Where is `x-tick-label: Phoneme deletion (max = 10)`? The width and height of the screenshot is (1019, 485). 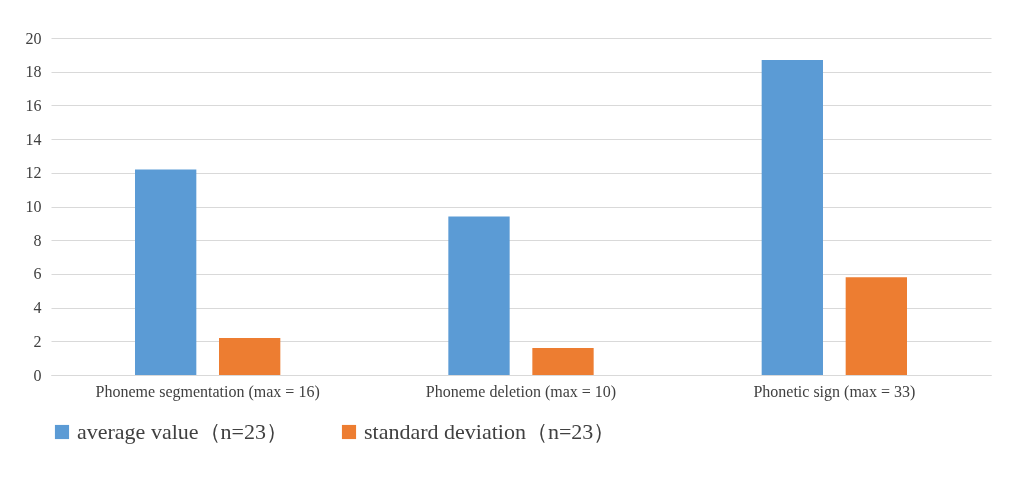
x-tick-label: Phoneme deletion (max = 10) is located at coordinates (521, 391).